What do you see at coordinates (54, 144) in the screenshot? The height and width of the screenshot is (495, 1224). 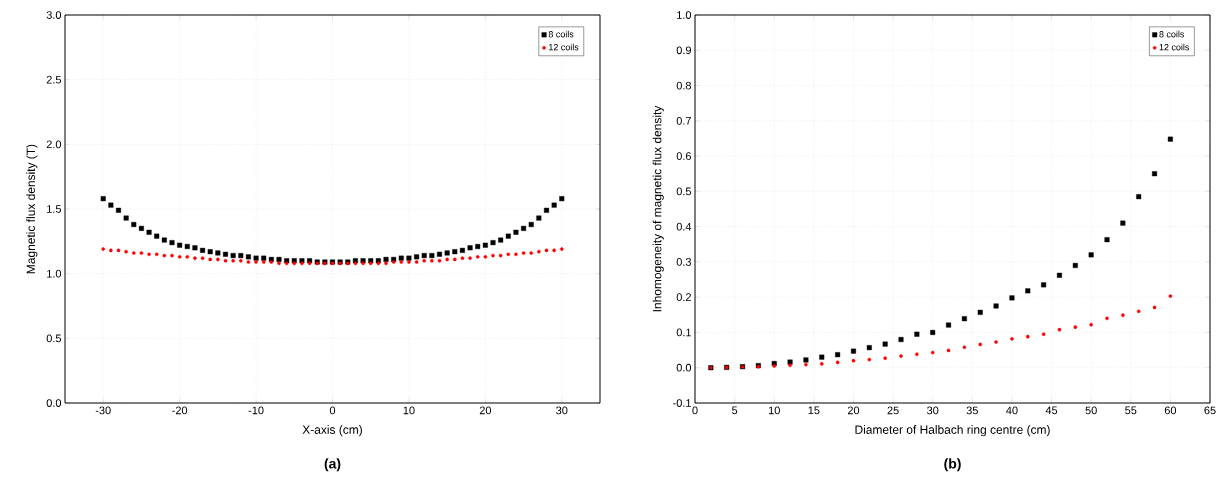 I see `y-tick-label: 2.0` at bounding box center [54, 144].